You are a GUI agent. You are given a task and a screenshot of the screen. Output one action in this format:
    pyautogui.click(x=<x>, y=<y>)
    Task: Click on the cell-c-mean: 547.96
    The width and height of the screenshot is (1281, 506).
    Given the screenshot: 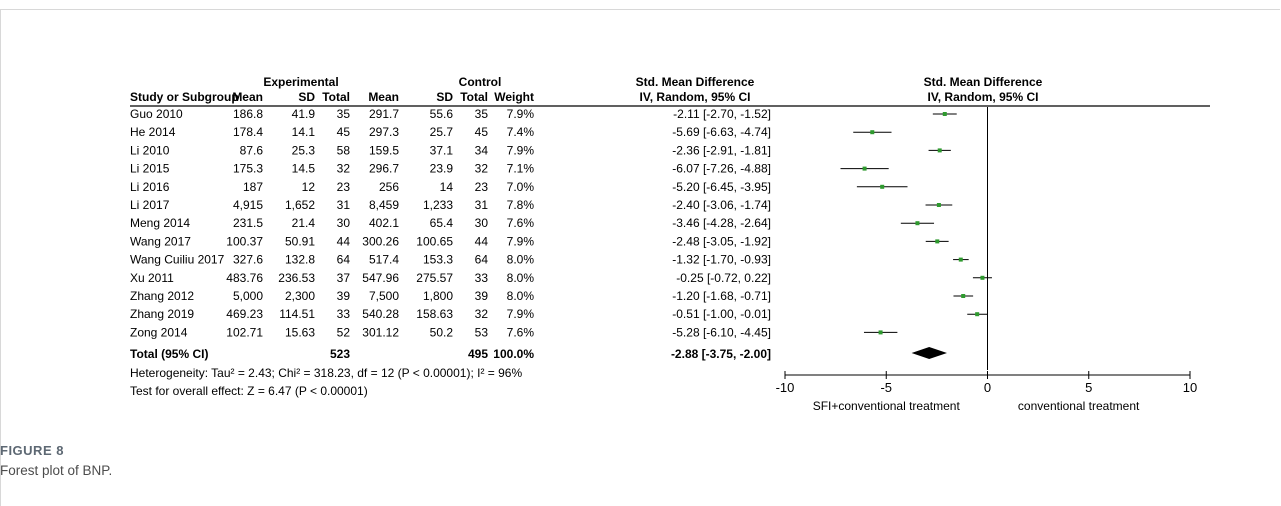 What is the action you would take?
    pyautogui.click(x=380, y=278)
    